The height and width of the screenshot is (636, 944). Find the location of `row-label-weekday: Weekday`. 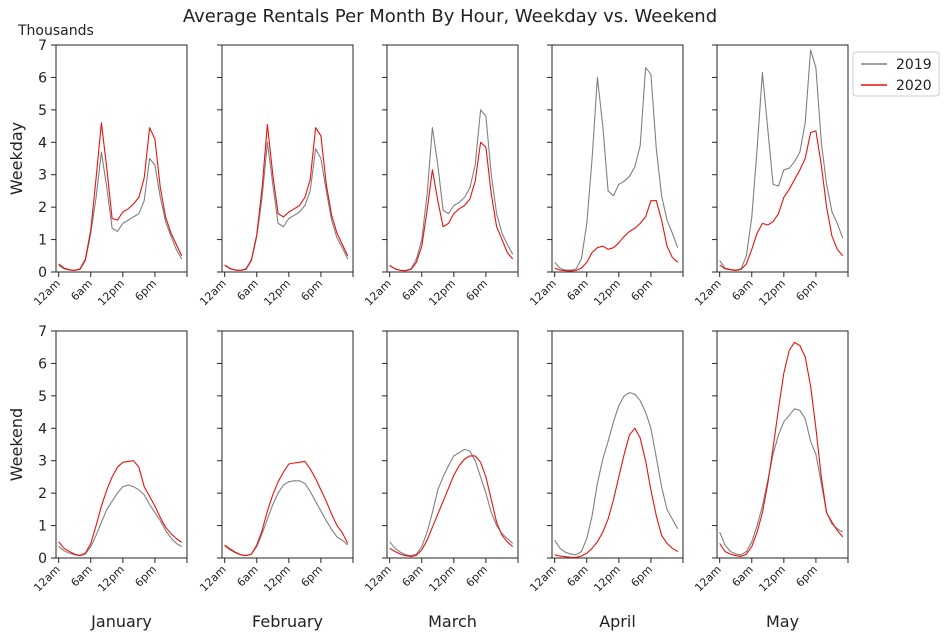

row-label-weekday: Weekday is located at coordinates (16, 158).